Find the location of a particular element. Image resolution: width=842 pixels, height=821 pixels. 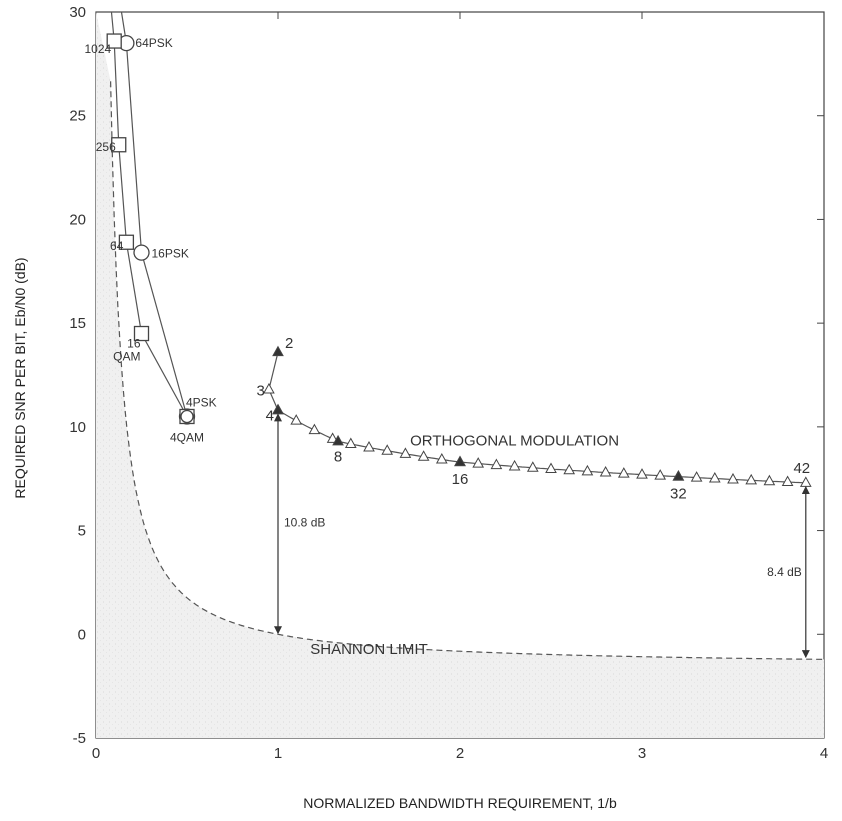

y-tick-label: -5 is located at coordinates (79, 738).